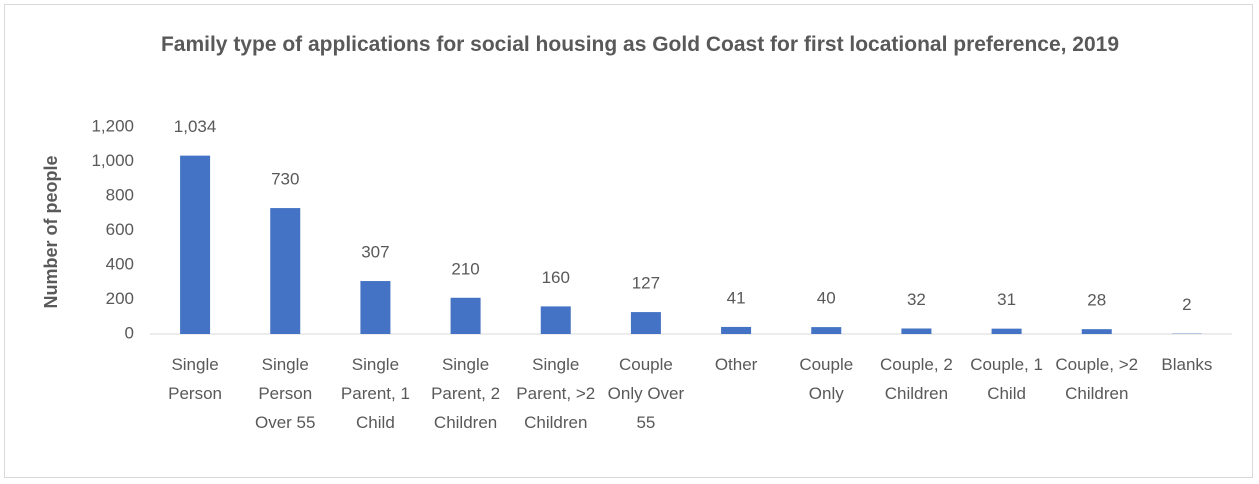 The height and width of the screenshot is (484, 1259). I want to click on x-tick-label: Single Parent, >2 Children, so click(556, 393).